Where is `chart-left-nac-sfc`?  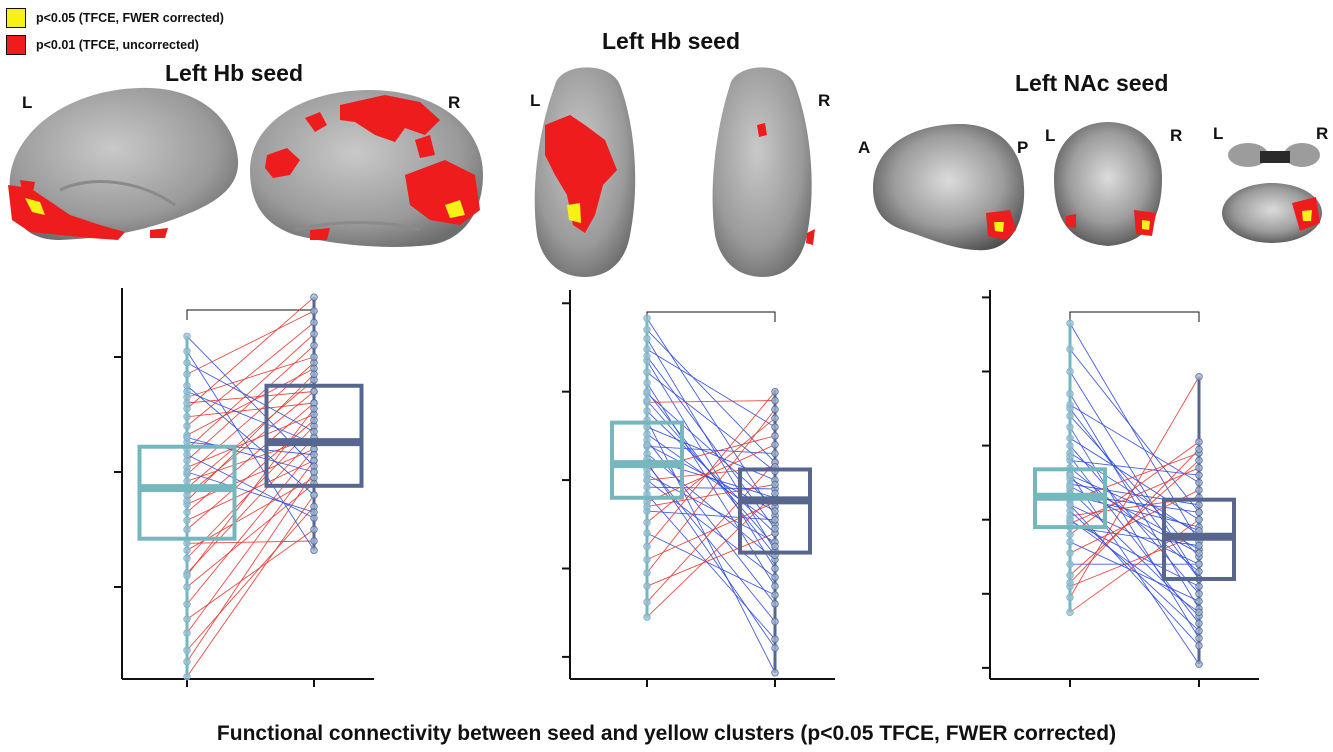
chart-left-nac-sfc is located at coordinates (1120, 488).